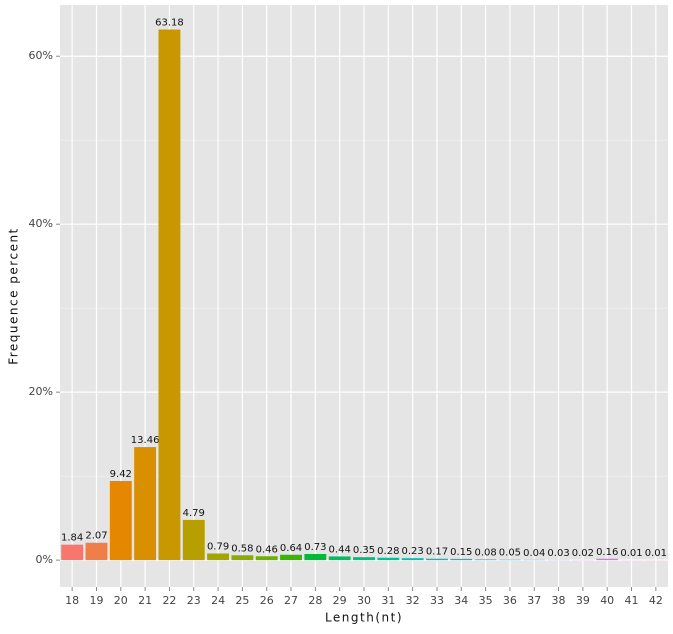  Describe the element at coordinates (364, 600) in the screenshot. I see `x-tick-label: 30` at that location.